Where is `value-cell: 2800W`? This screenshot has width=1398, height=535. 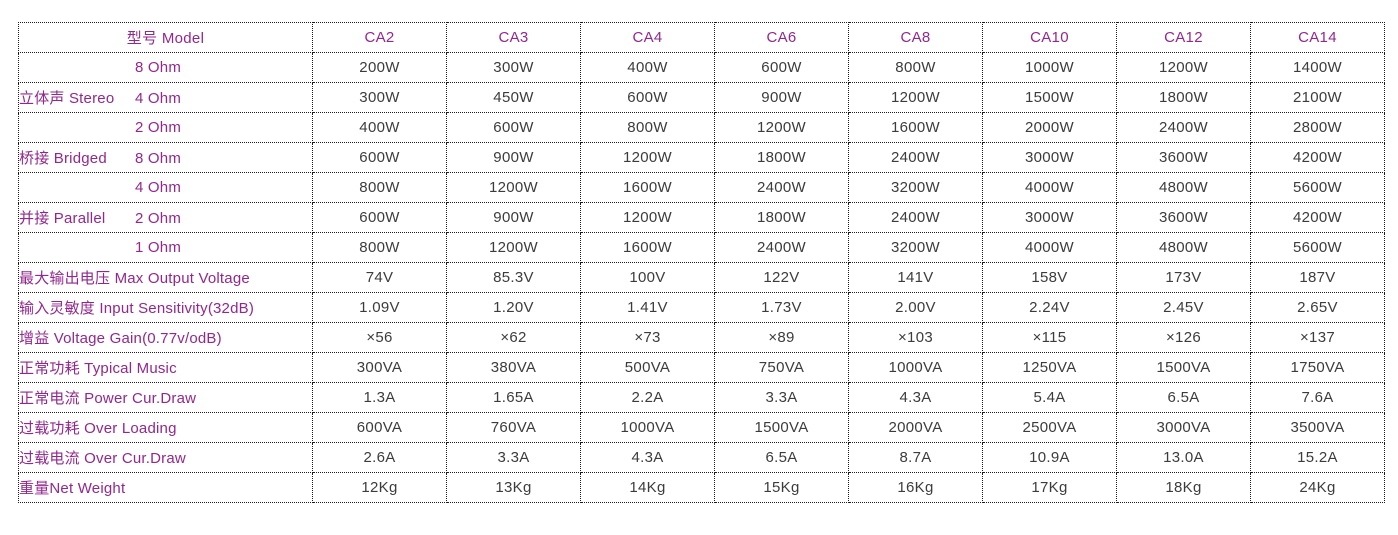 value-cell: 2800W is located at coordinates (1317, 127).